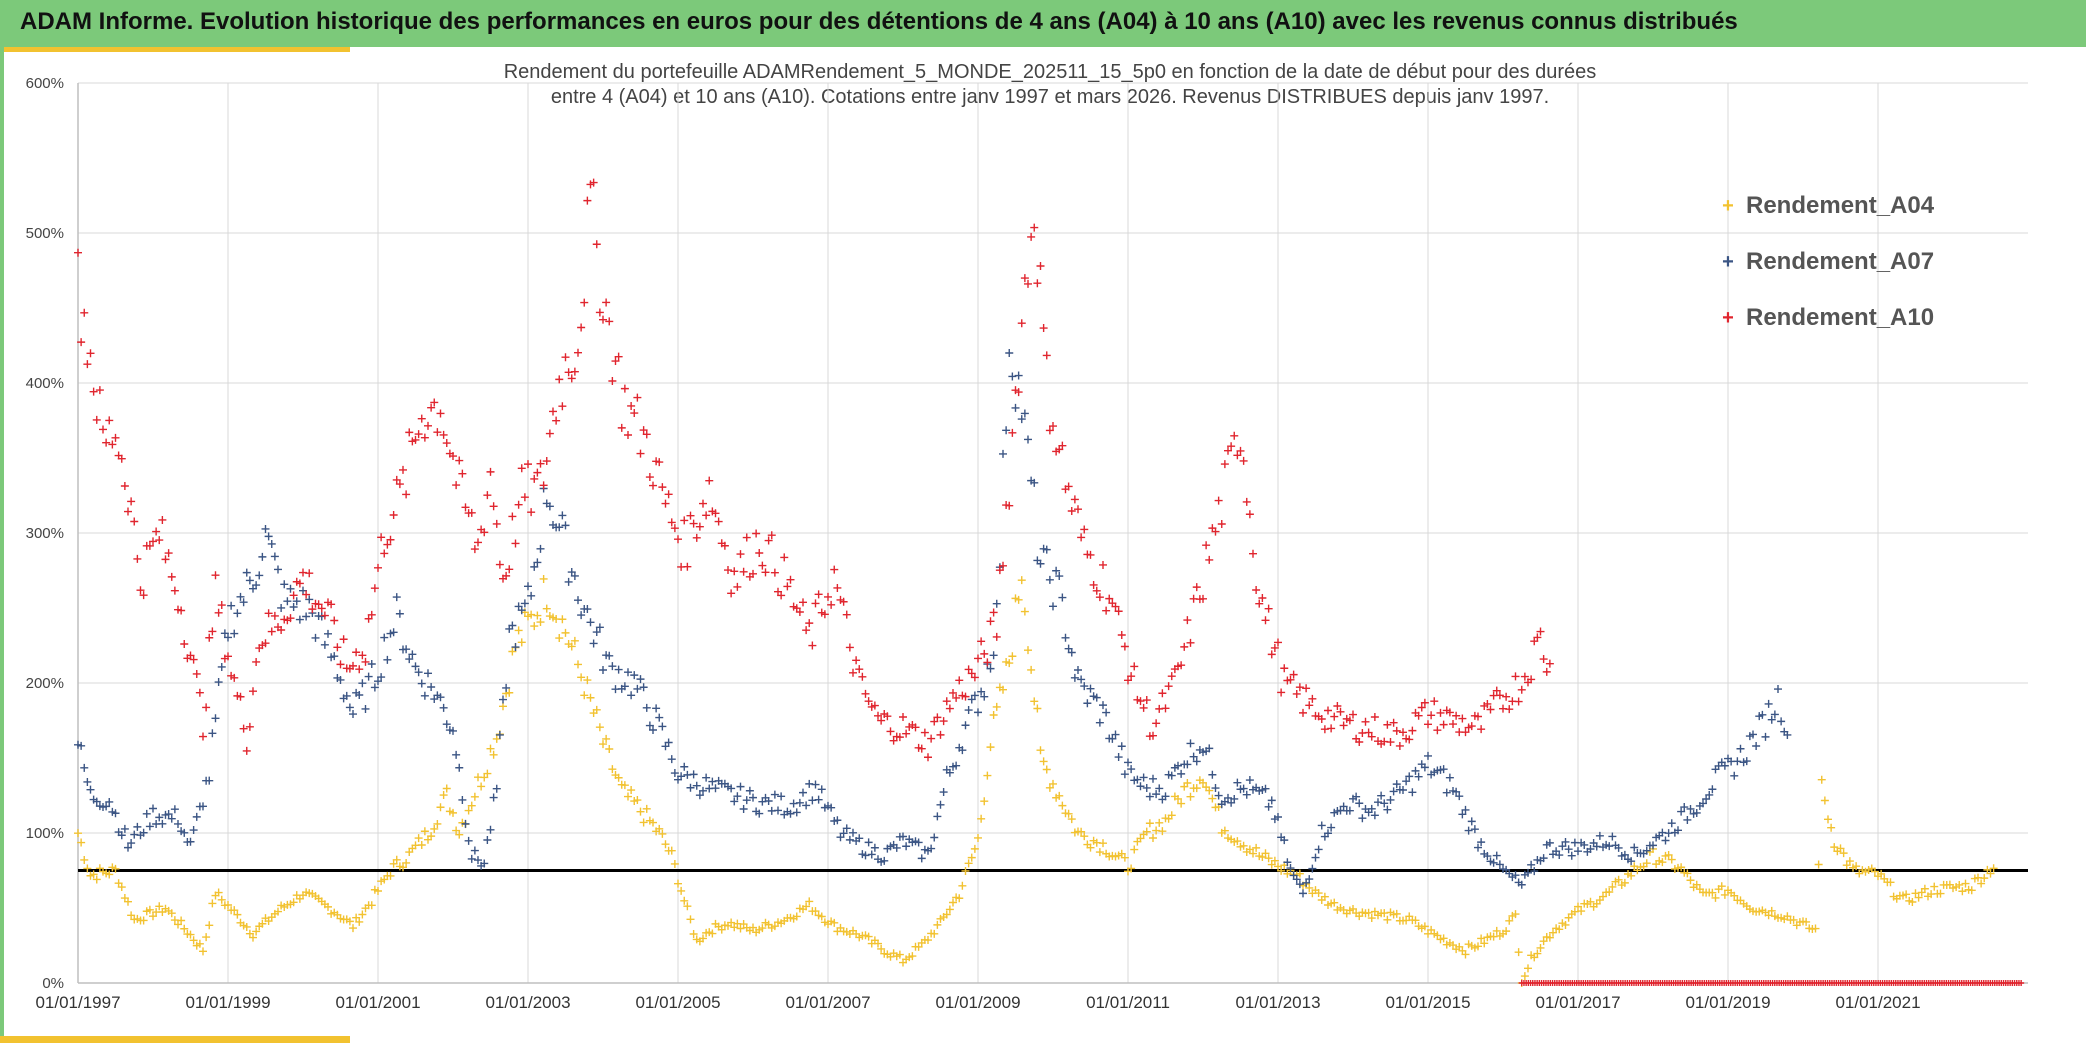  Describe the element at coordinates (1577, 1002) in the screenshot. I see `x-tick-label: 01/01/2017` at that location.